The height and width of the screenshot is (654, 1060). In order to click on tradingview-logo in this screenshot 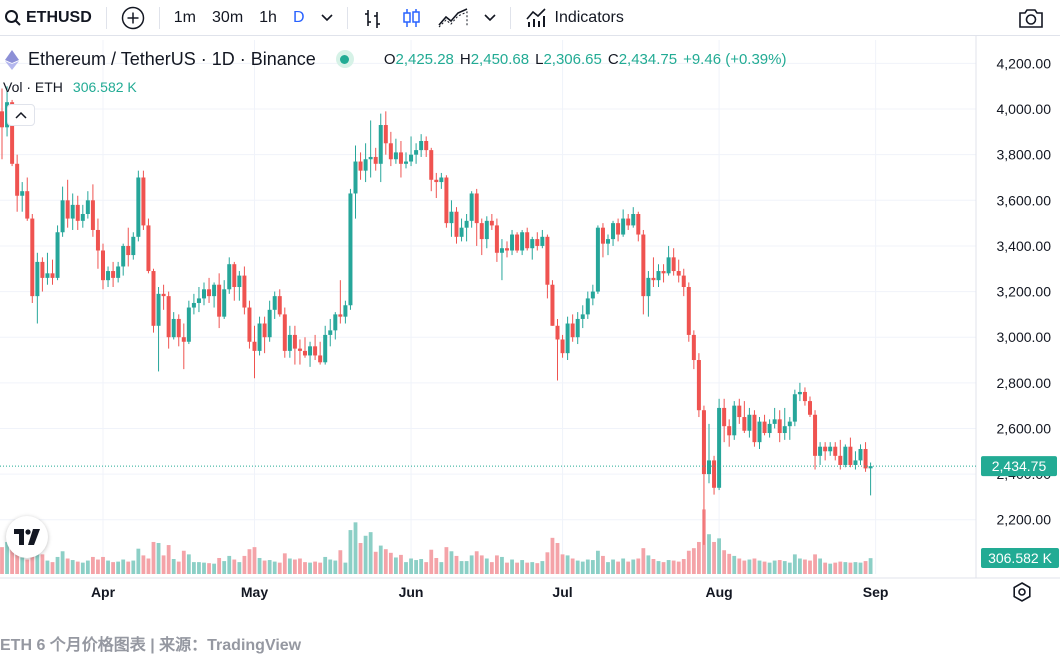, I will do `click(27, 537)`.